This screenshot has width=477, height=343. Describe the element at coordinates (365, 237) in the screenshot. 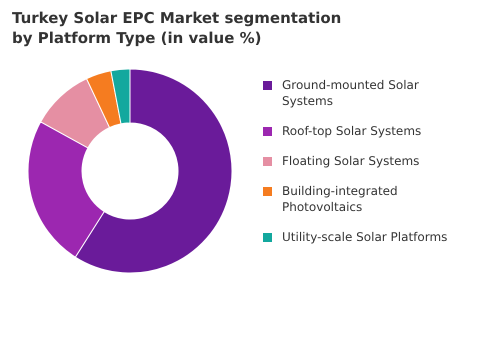

I see `legend-label: Utility-scale Solar Platforms` at that location.